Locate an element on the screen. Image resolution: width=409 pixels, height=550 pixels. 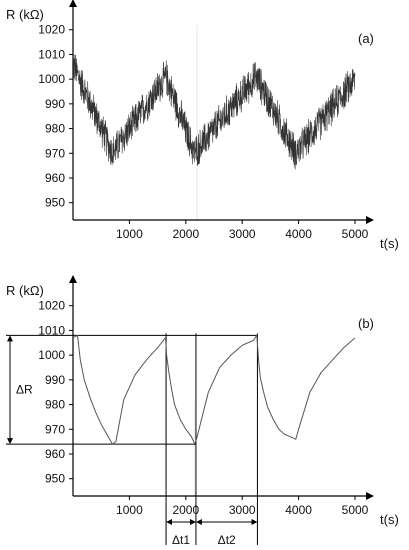
panel-a-series-line is located at coordinates (214, 112).